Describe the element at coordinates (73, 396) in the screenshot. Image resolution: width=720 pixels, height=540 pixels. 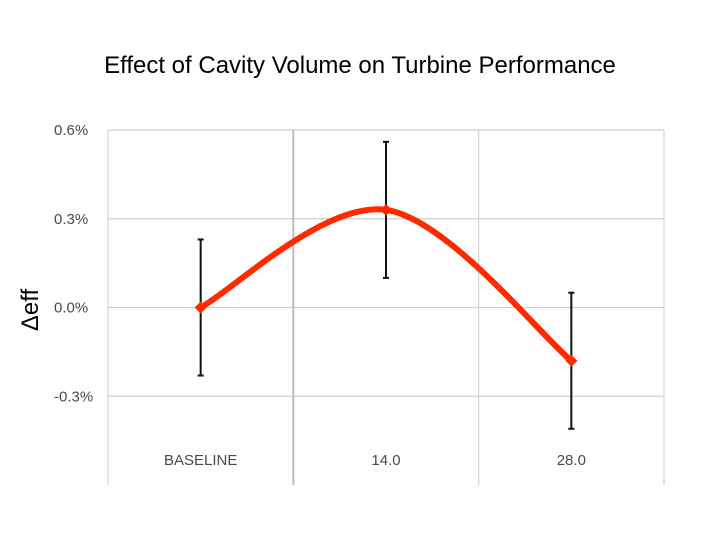
I see `y-tick-label: -0.3%` at that location.